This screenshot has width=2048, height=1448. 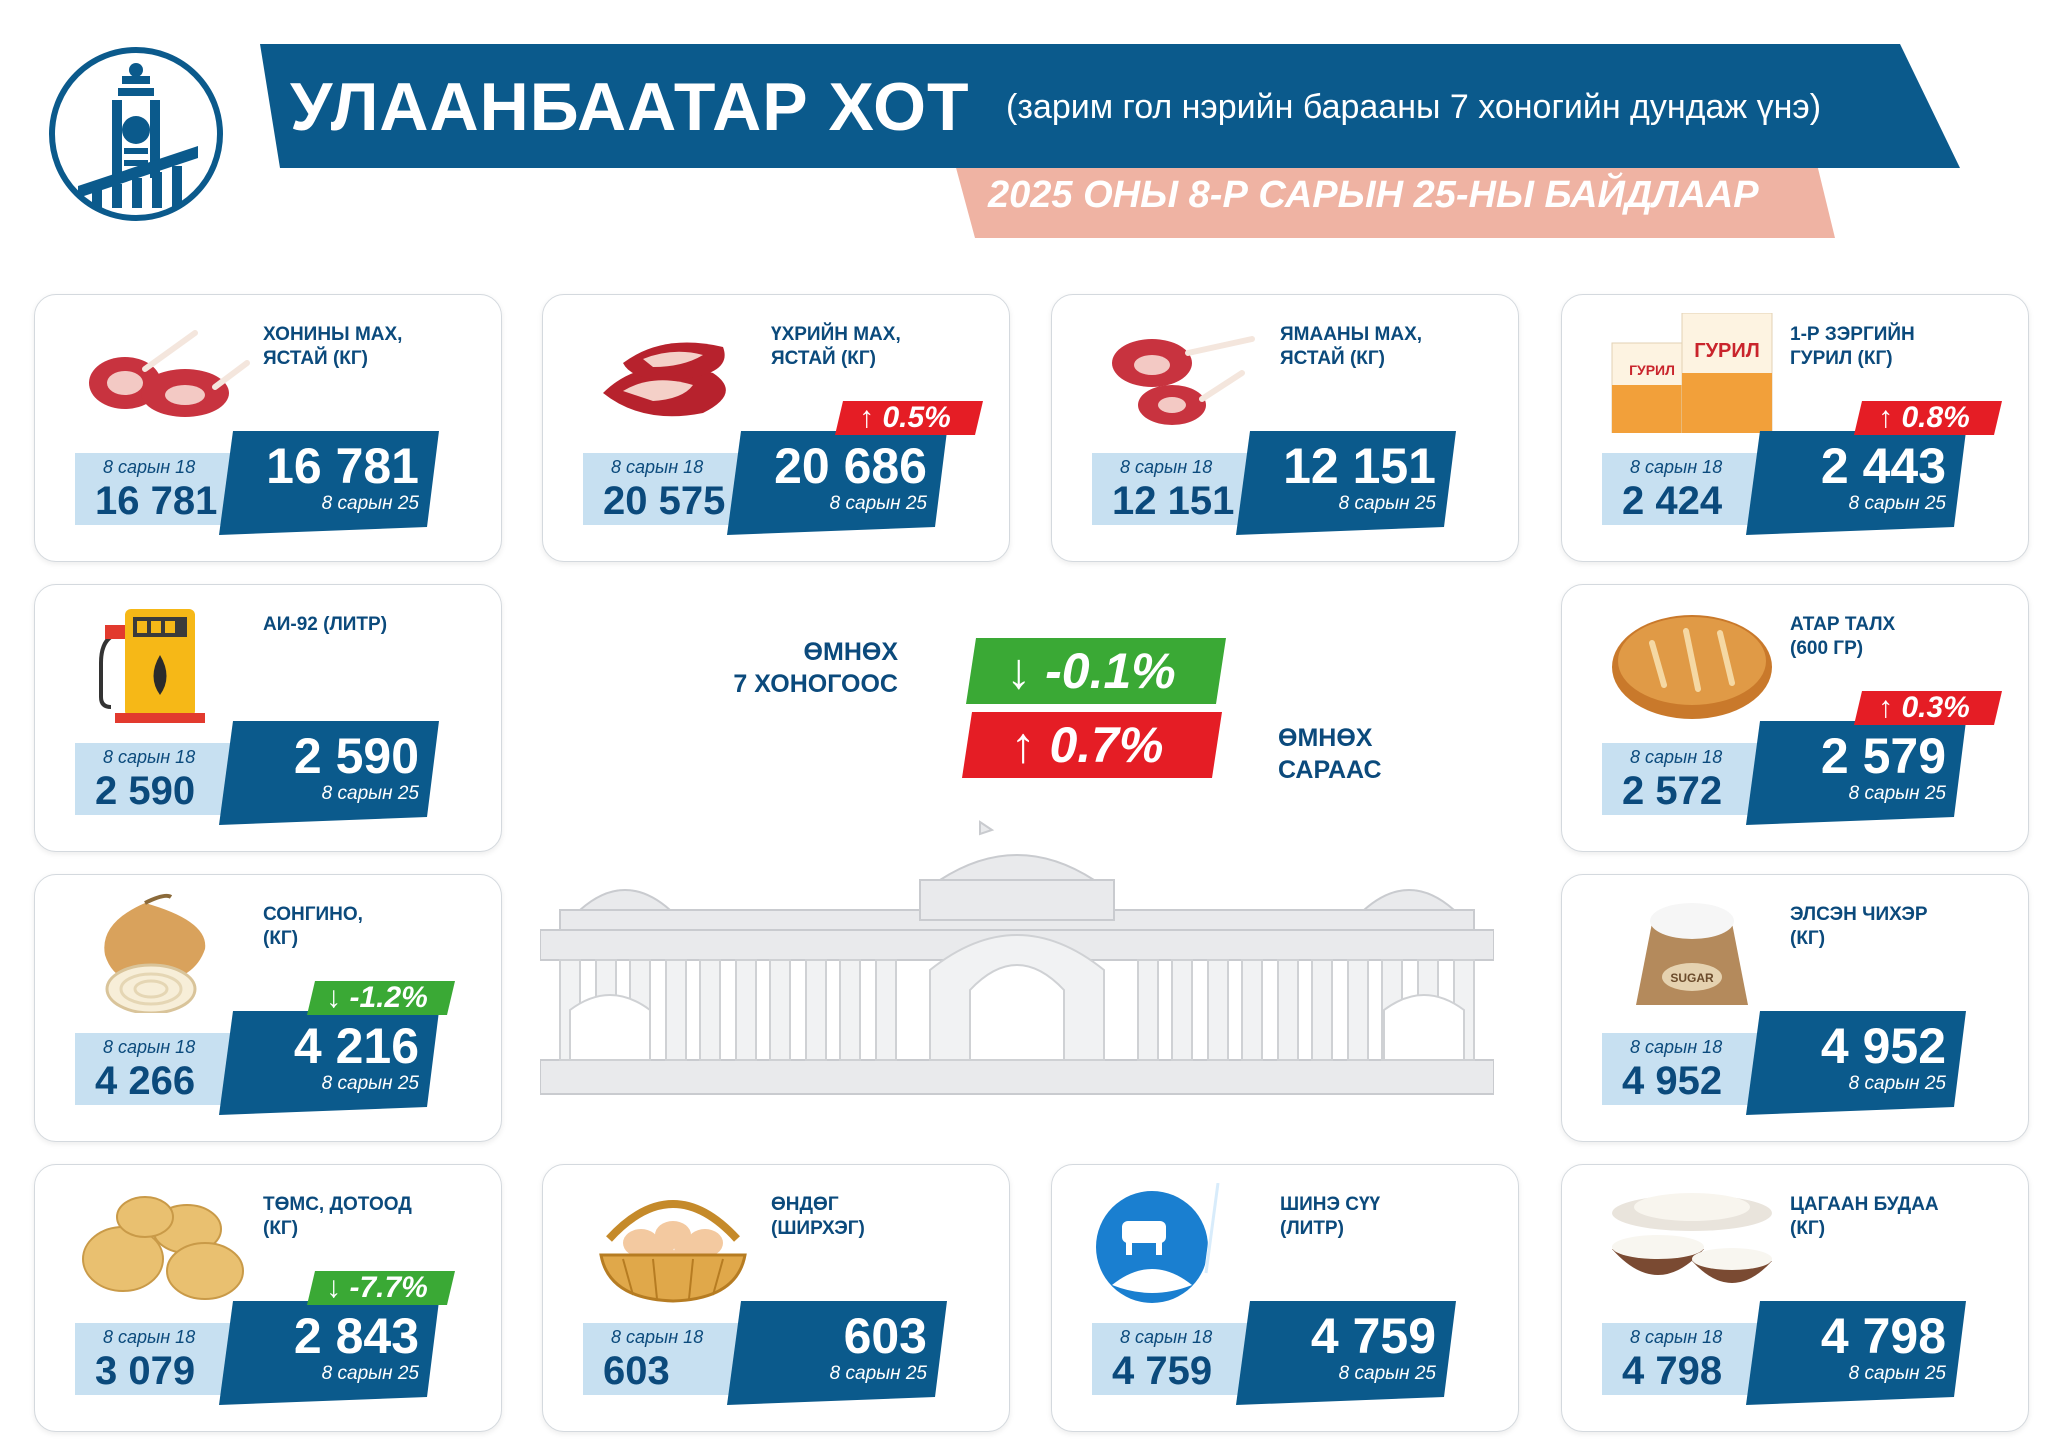 What do you see at coordinates (136, 134) in the screenshot?
I see `emblem-logo` at bounding box center [136, 134].